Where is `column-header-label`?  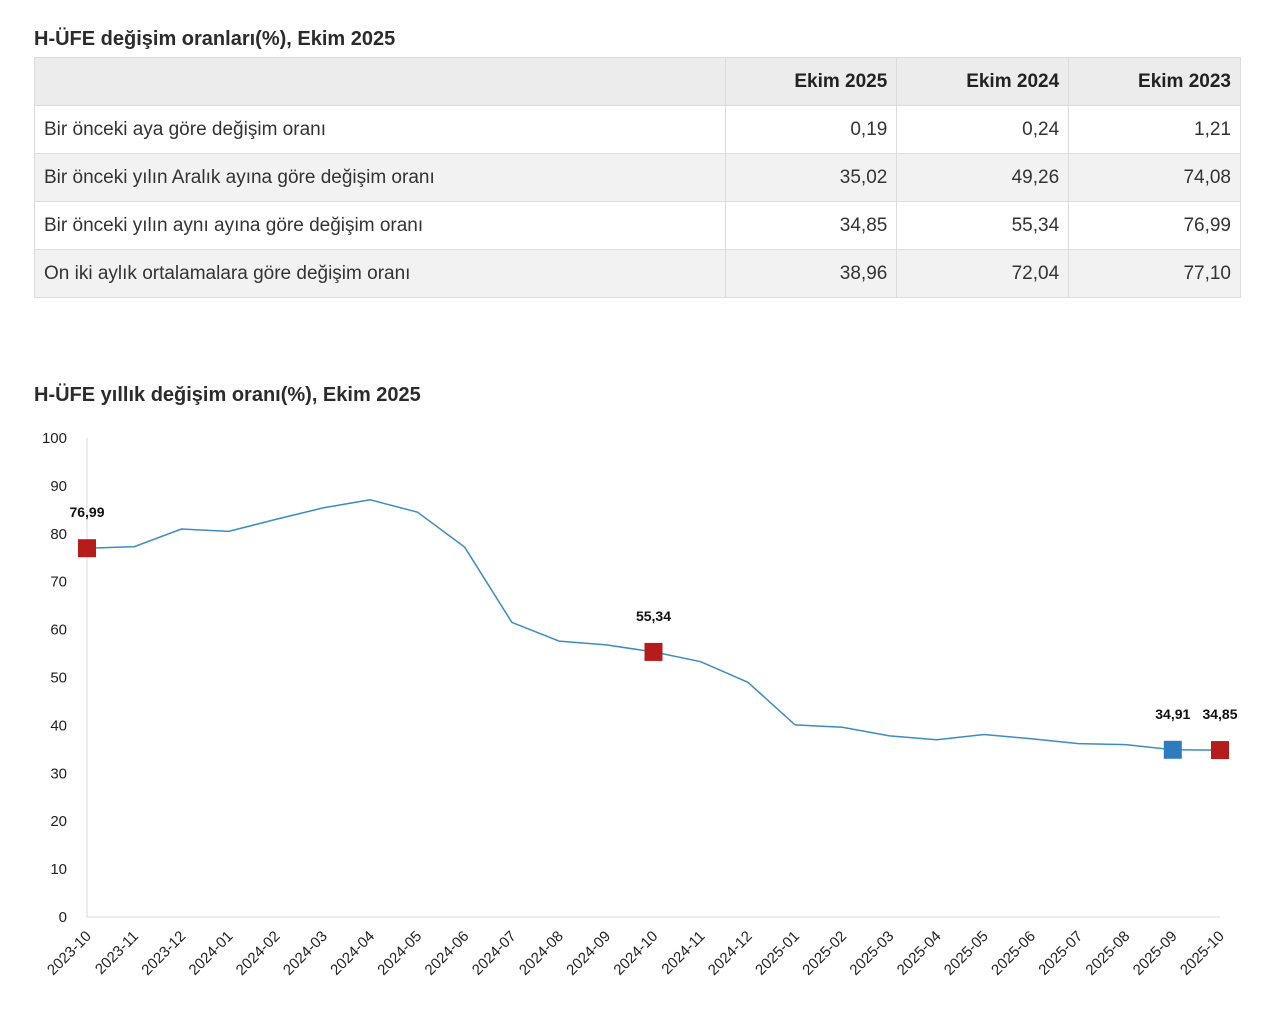 column-header-label is located at coordinates (380, 81).